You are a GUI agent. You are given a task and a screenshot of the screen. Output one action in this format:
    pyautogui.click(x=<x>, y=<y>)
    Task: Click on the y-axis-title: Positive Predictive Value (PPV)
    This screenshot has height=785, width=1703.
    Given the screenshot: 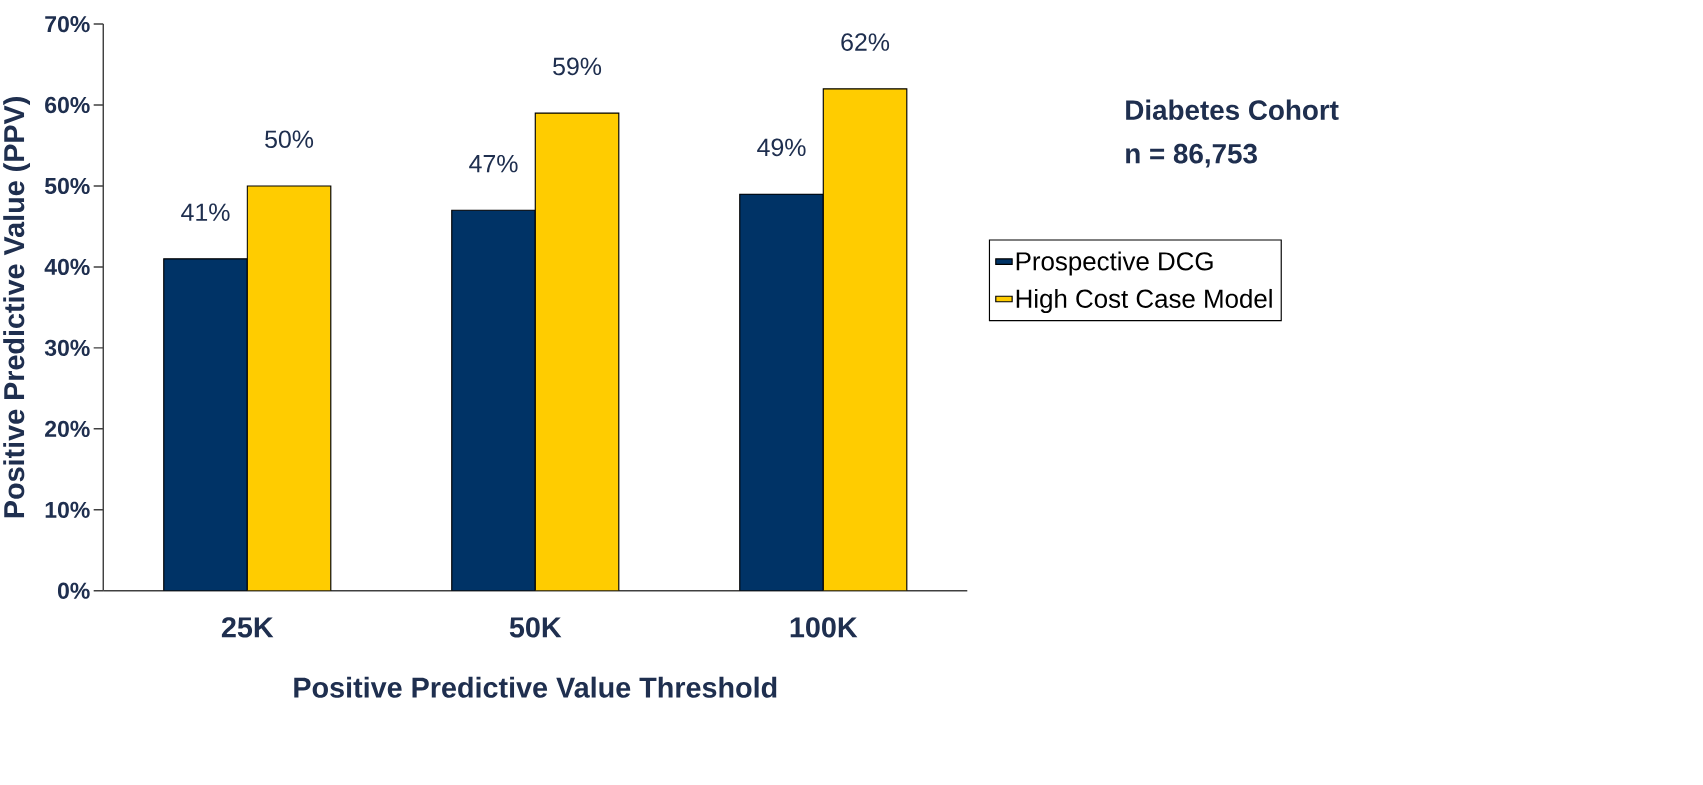 What is the action you would take?
    pyautogui.click(x=17, y=307)
    